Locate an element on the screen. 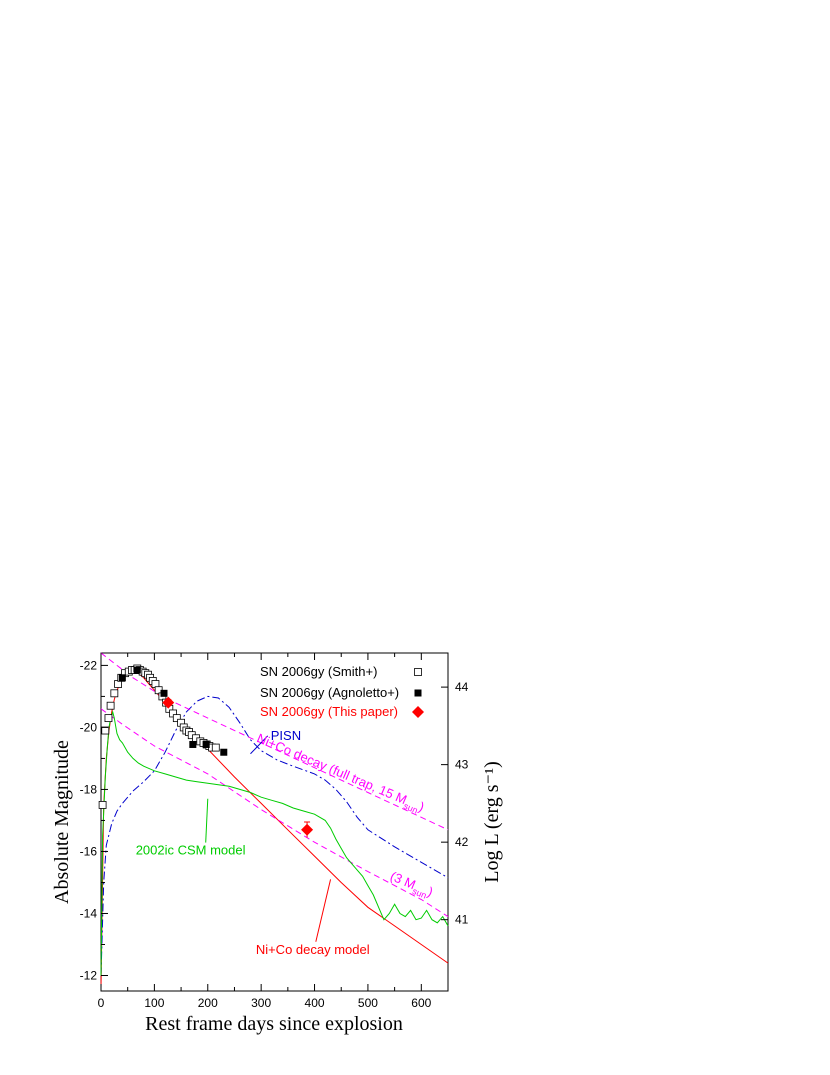 This screenshot has height=1075, width=830. y-tick-label: -14 is located at coordinates (89, 913).